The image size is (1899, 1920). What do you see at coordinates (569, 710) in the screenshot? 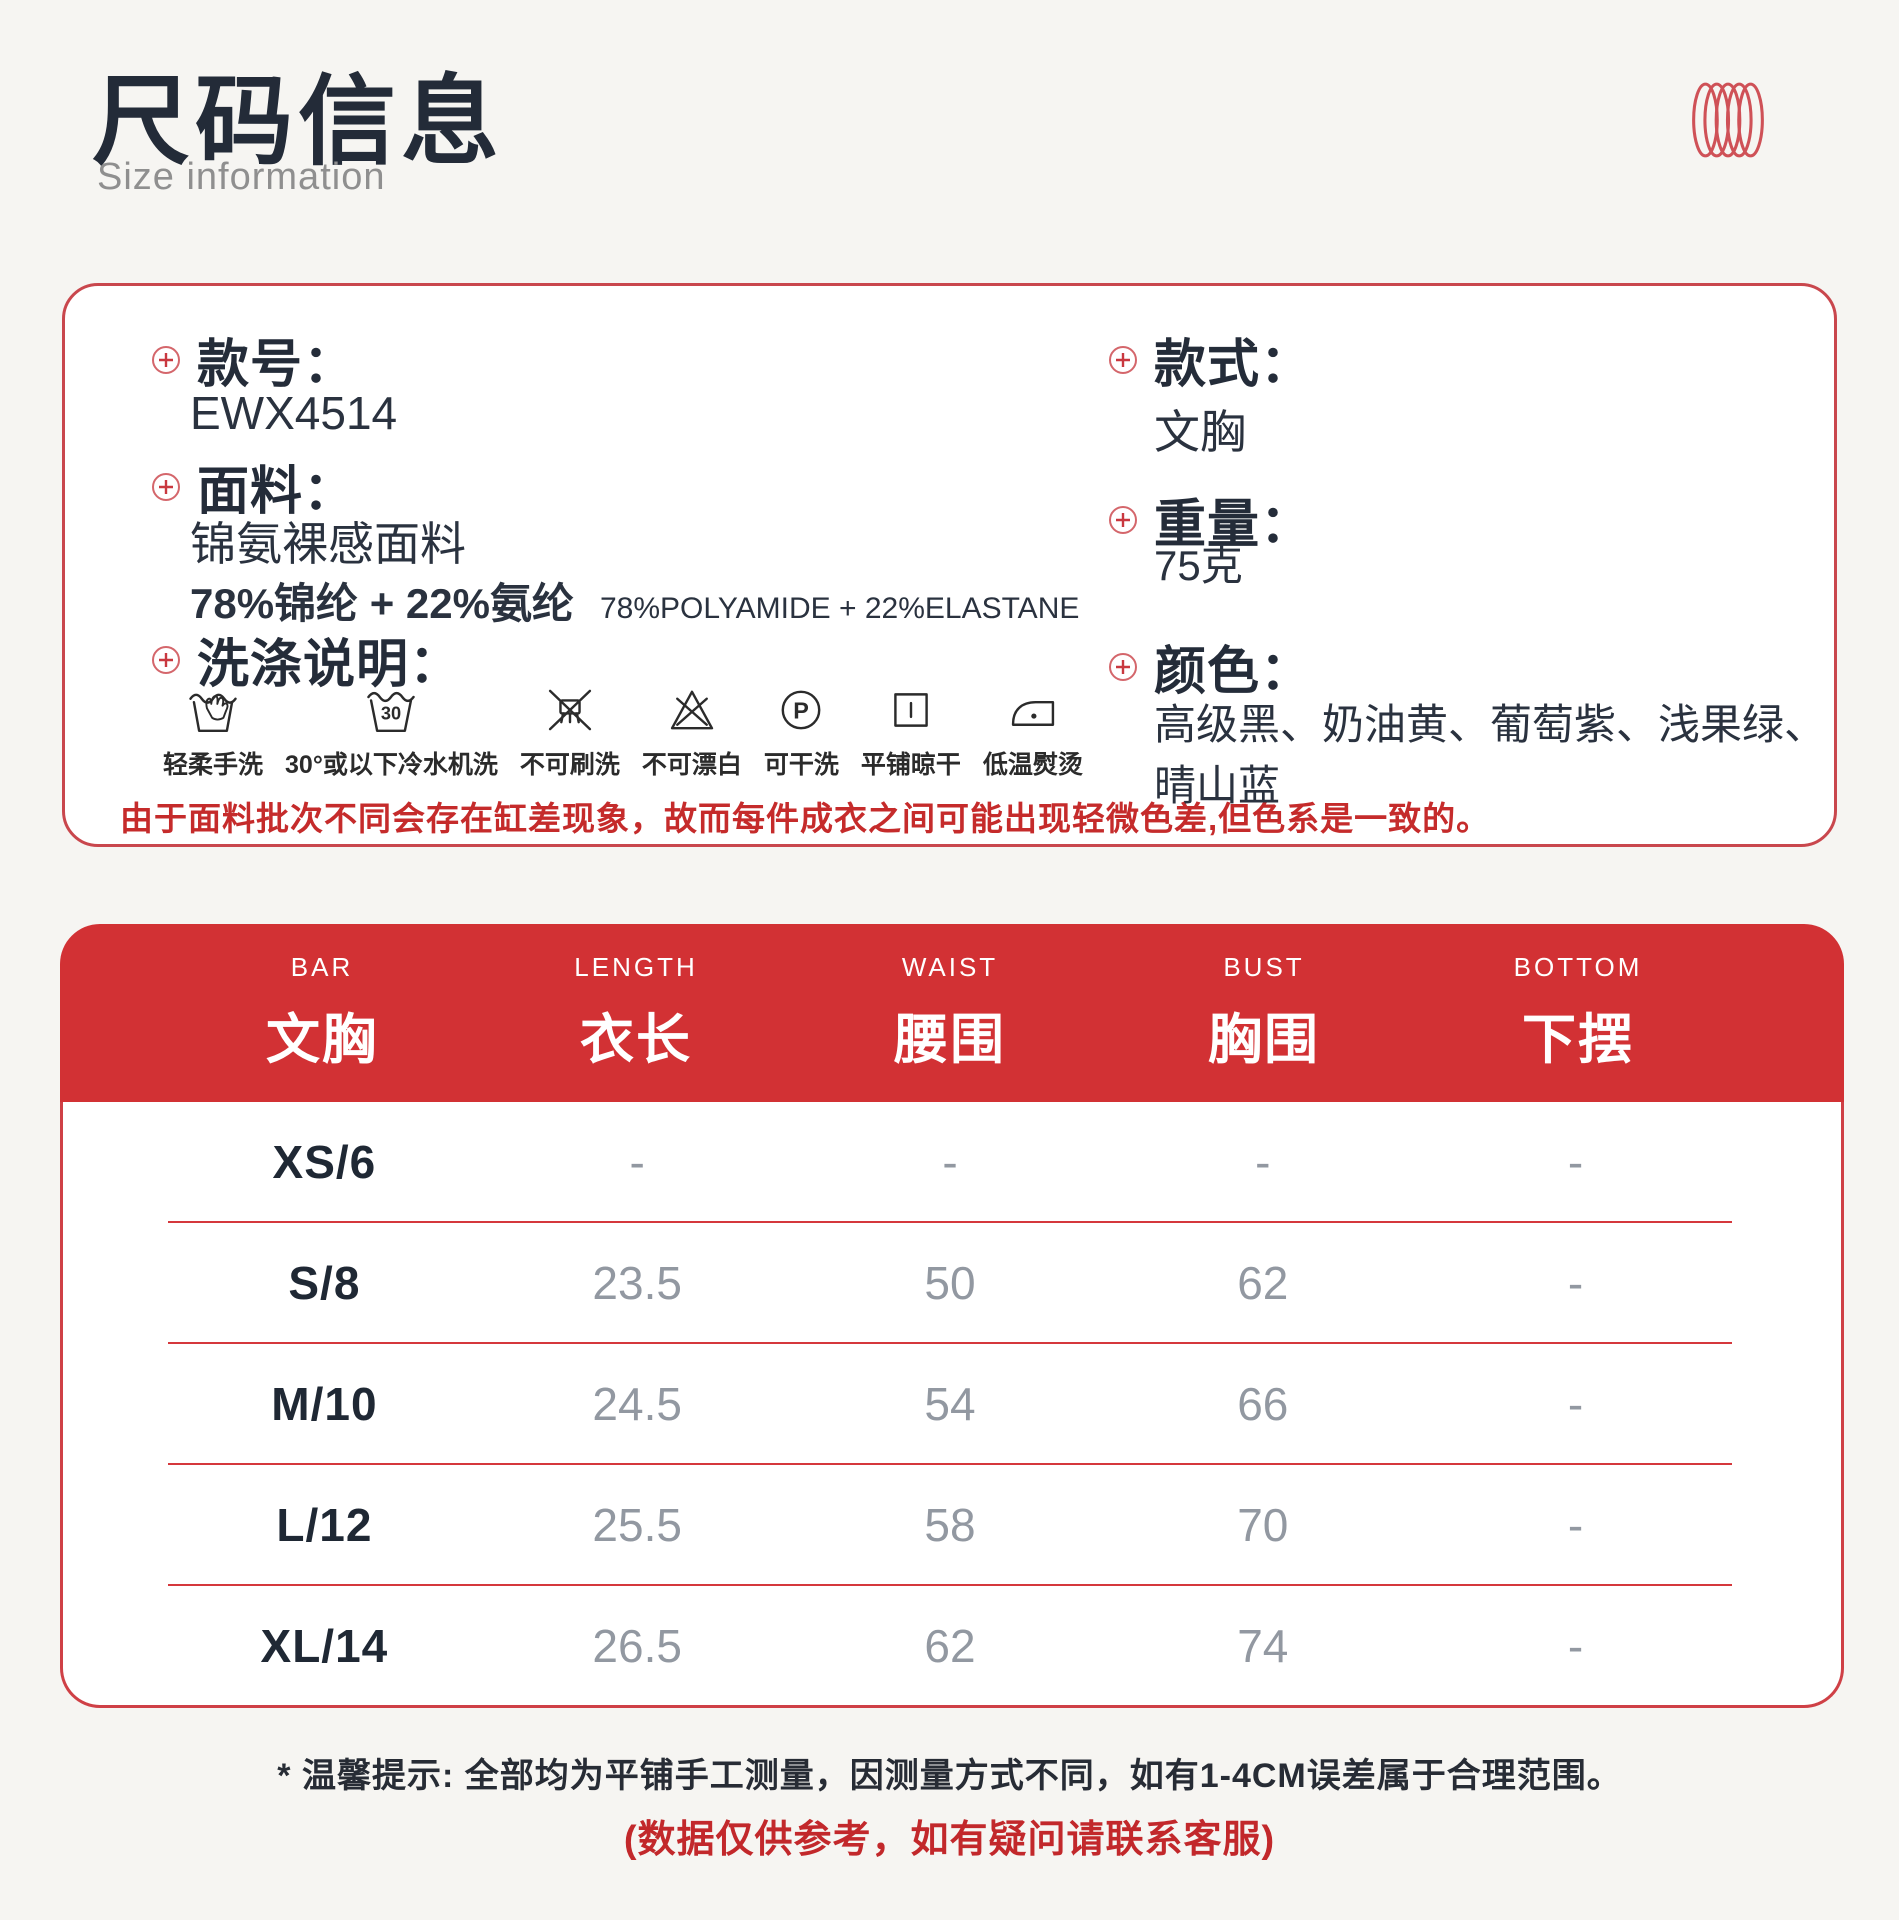
I see `no-scrub-icon` at bounding box center [569, 710].